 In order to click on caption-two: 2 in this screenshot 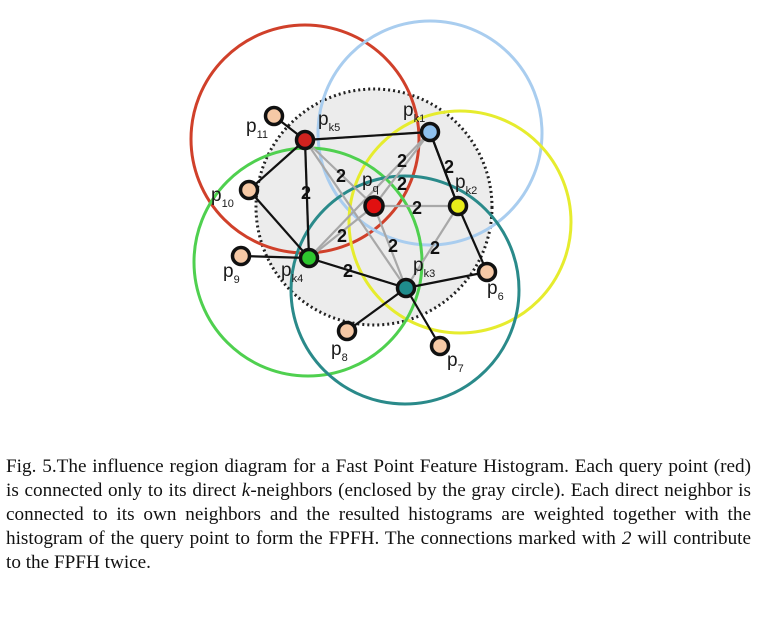, I will do `click(626, 538)`.